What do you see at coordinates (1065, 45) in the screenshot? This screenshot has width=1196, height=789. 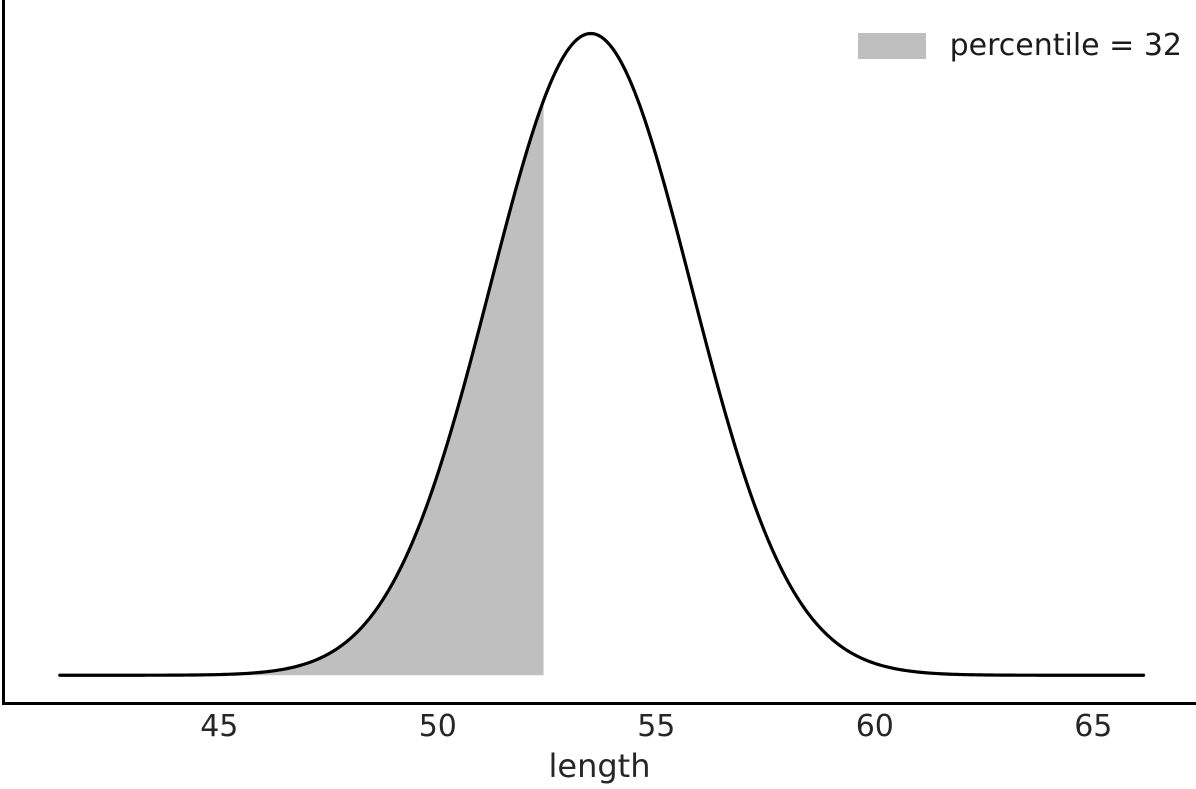 I see `legend-label: percentile = 32` at bounding box center [1065, 45].